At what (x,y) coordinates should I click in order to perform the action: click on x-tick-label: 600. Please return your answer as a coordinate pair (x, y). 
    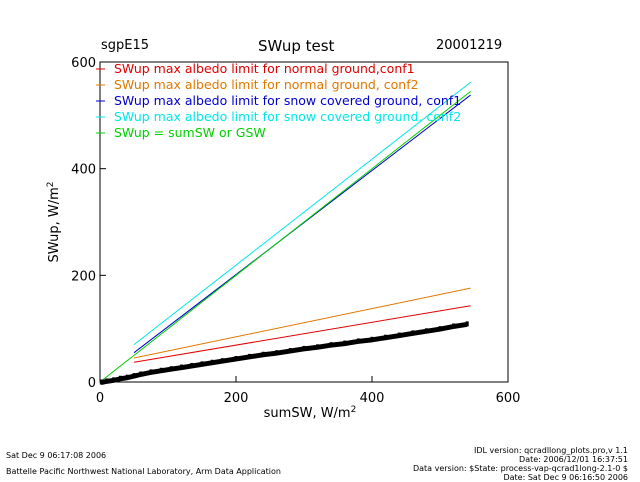
    Looking at the image, I should click on (508, 398).